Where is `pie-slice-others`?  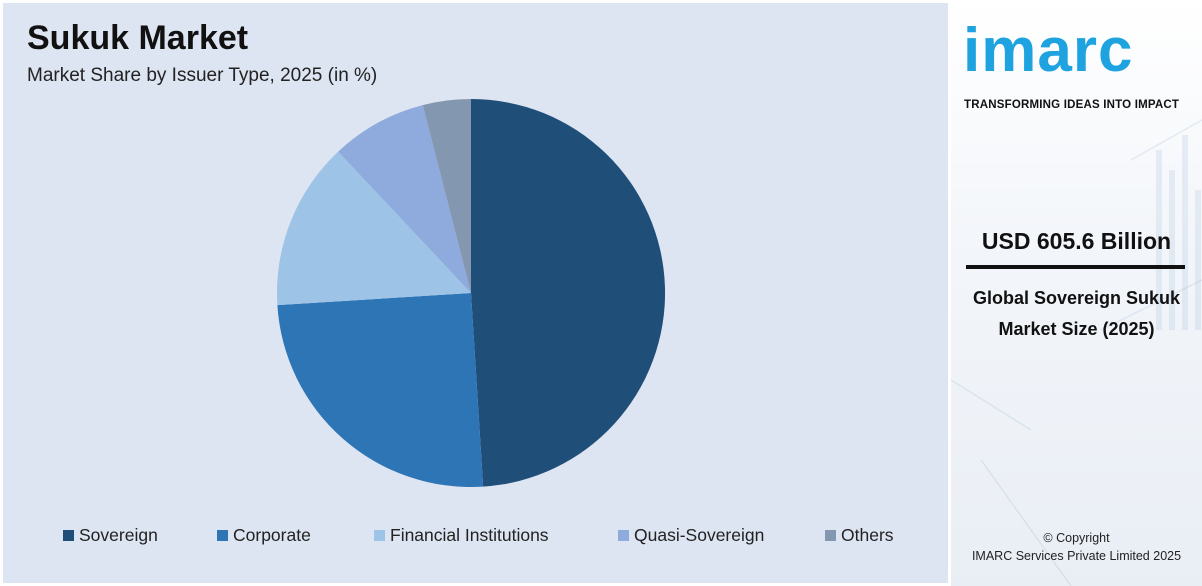
pie-slice-others is located at coordinates (446, 195).